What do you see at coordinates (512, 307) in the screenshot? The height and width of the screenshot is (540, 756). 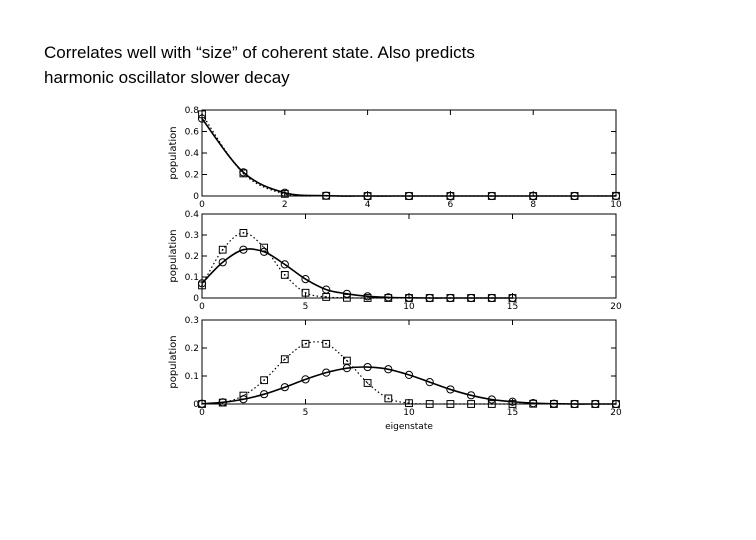 I see `x-tick-label: 15` at bounding box center [512, 307].